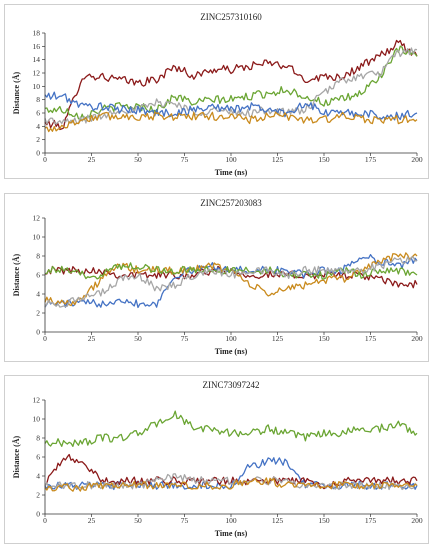 This screenshot has height=550, width=436. What do you see at coordinates (37, 46) in the screenshot?
I see `y-tick-label: 16` at bounding box center [37, 46].